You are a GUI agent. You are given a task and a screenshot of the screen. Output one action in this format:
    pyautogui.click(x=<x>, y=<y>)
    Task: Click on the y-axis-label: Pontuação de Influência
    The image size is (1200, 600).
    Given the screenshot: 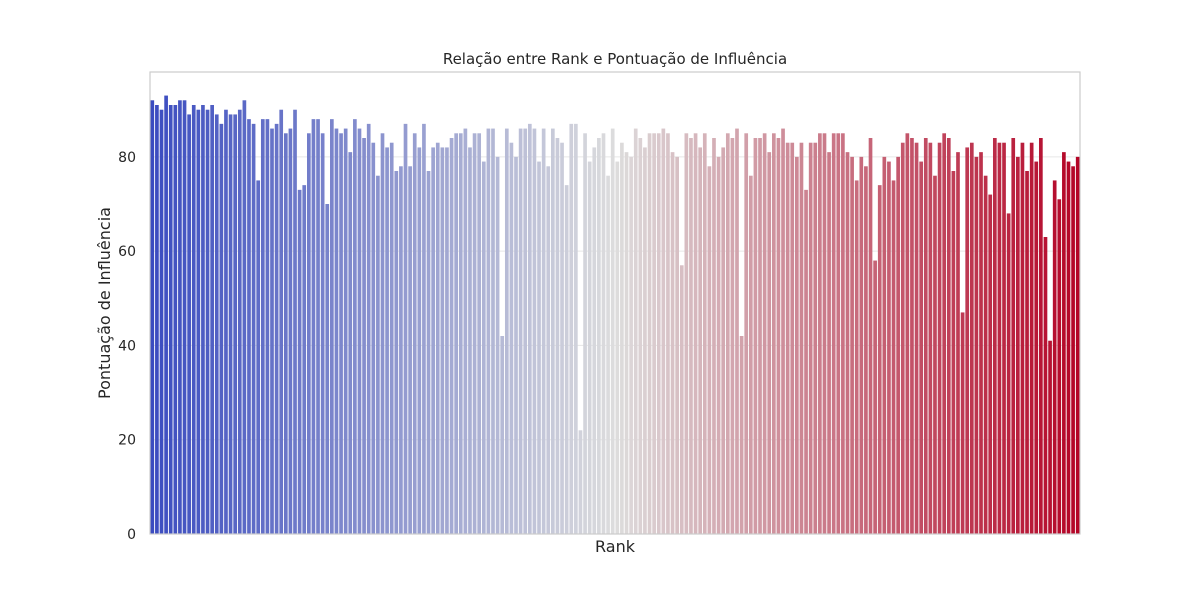 What is the action you would take?
    pyautogui.click(x=104, y=303)
    